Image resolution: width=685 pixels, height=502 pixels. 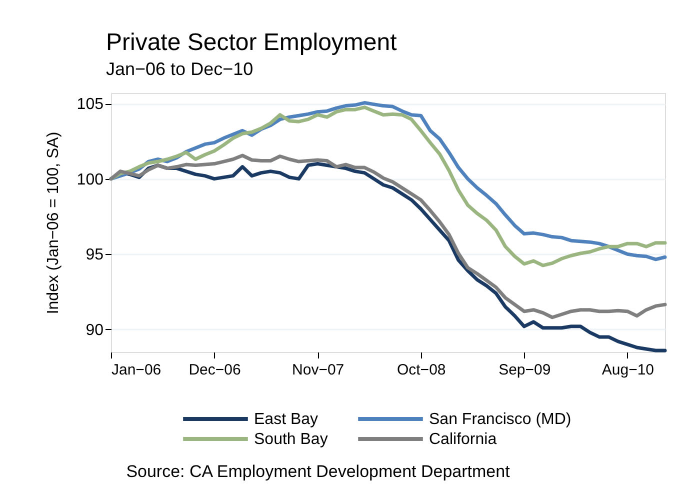 What do you see at coordinates (53, 223) in the screenshot?
I see `y-axis-title: Index (Jan−06 = 100, SA)` at bounding box center [53, 223].